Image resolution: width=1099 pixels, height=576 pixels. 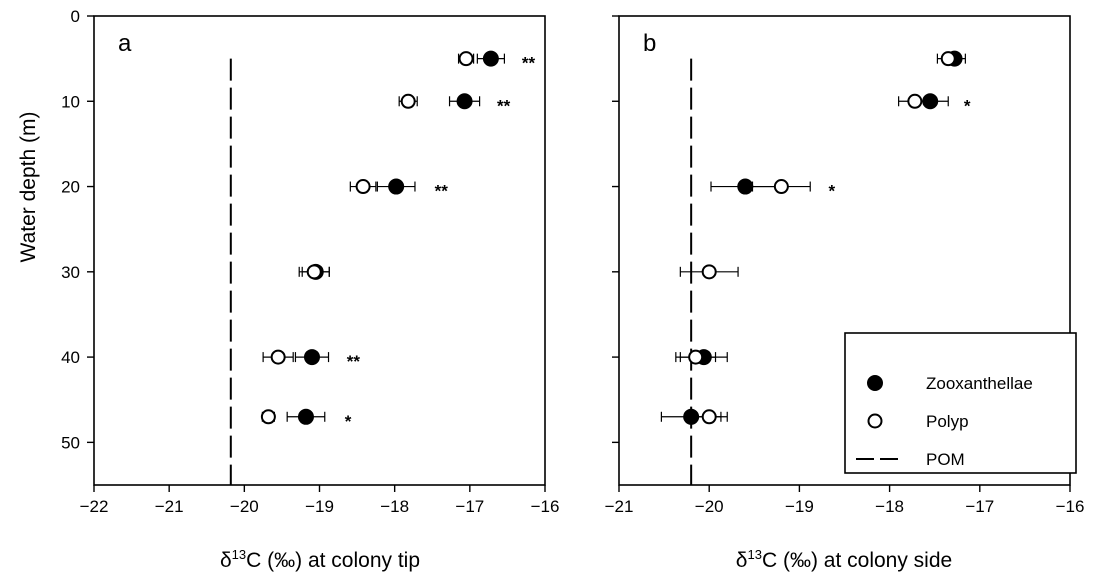 I want to click on panel-label-b: b, so click(x=649, y=43).